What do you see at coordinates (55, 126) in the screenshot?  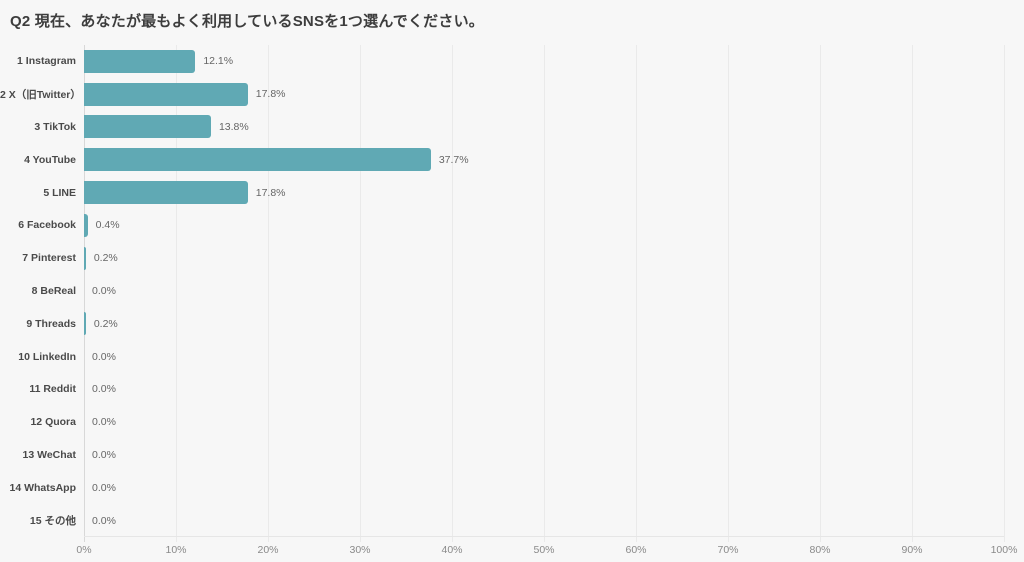 I see `category-label: 3 TikTok` at bounding box center [55, 126].